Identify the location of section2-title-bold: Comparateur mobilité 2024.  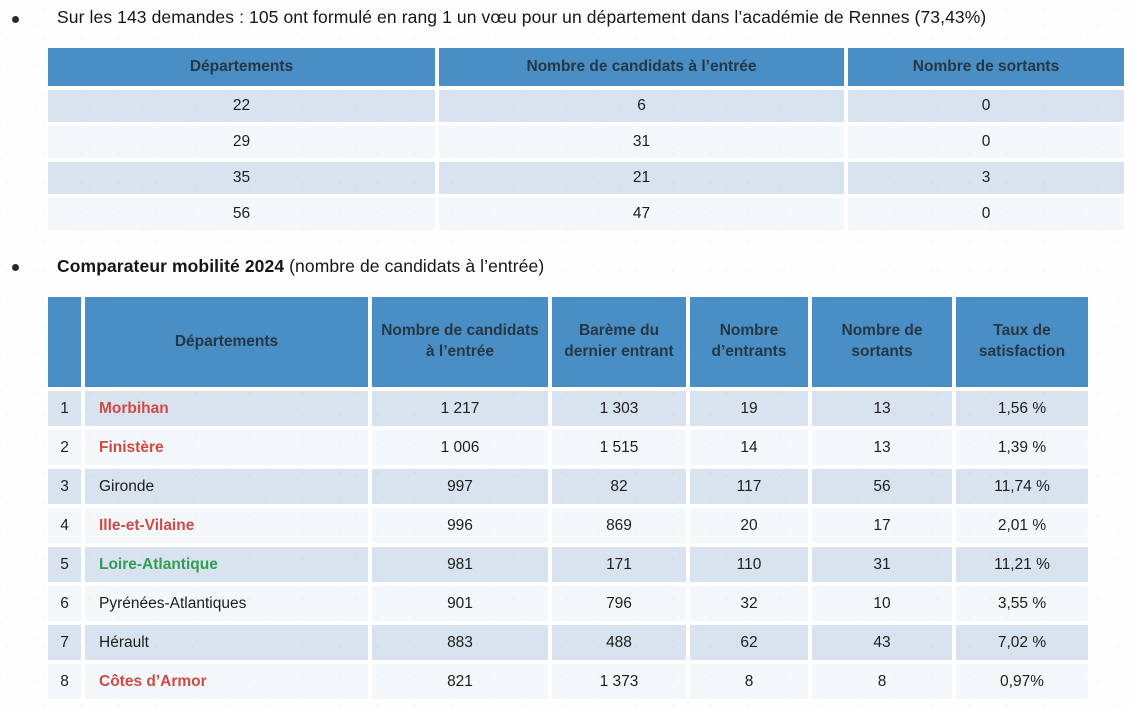
(171, 266).